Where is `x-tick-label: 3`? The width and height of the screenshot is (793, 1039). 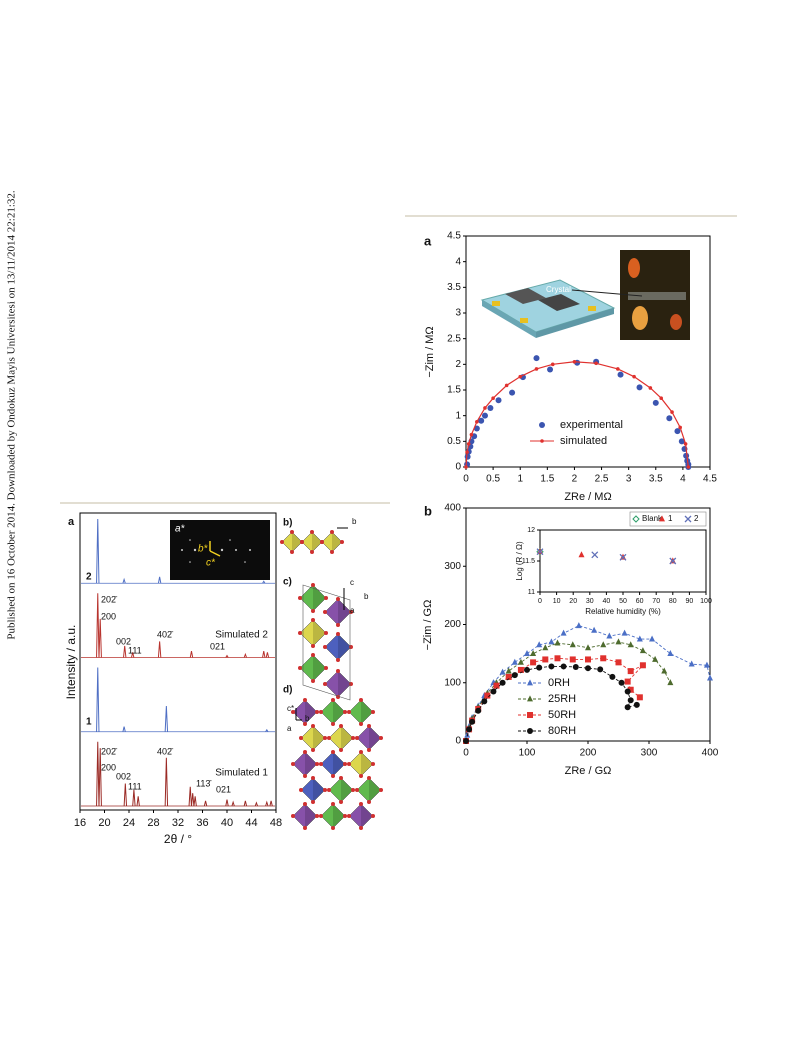
x-tick-label: 3 is located at coordinates (629, 479).